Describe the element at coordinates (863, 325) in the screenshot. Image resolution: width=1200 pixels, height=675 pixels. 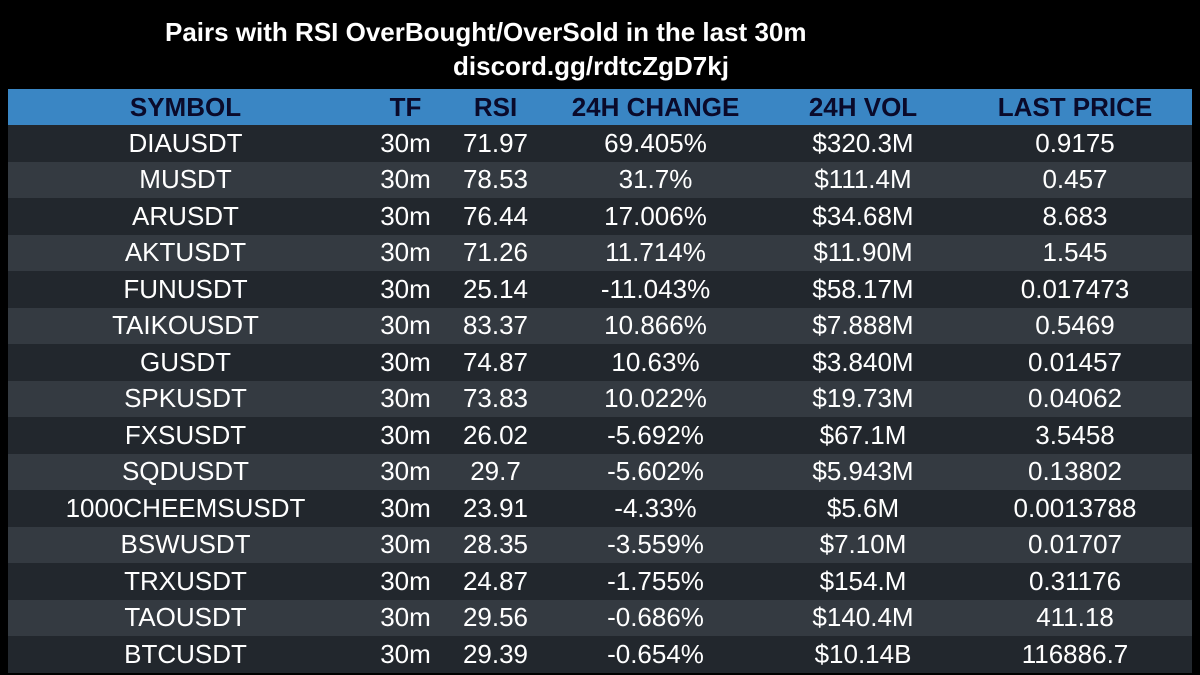
I see `cell-24h-vol: $7.888M` at that location.